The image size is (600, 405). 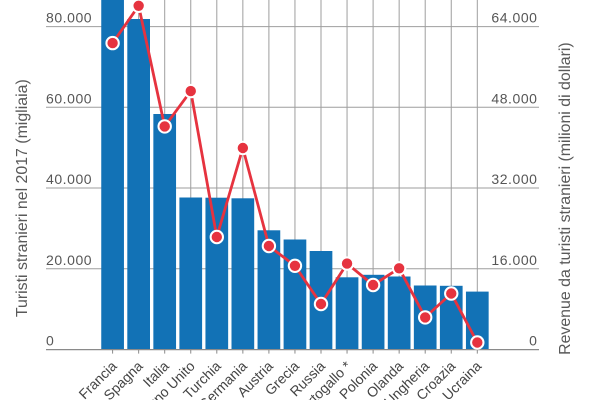 What do you see at coordinates (69, 260) in the screenshot?
I see `svg-text: 20.000` at bounding box center [69, 260].